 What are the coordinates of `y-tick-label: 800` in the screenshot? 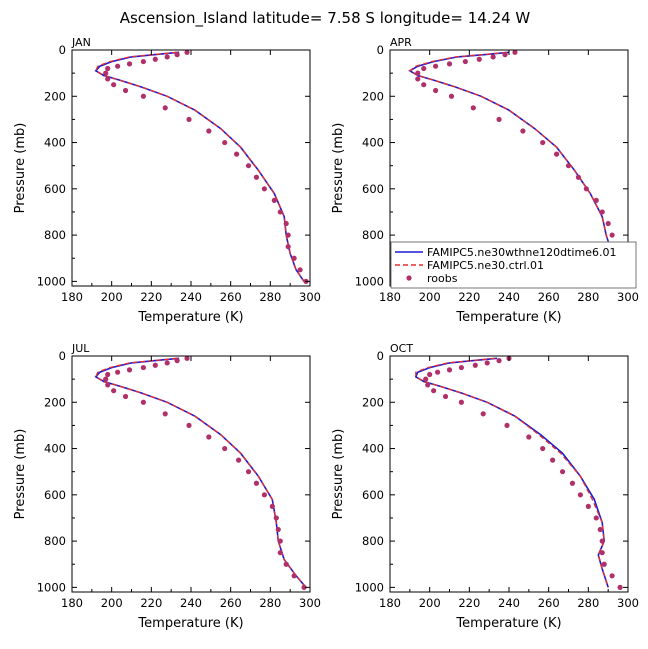 It's located at (373, 541).